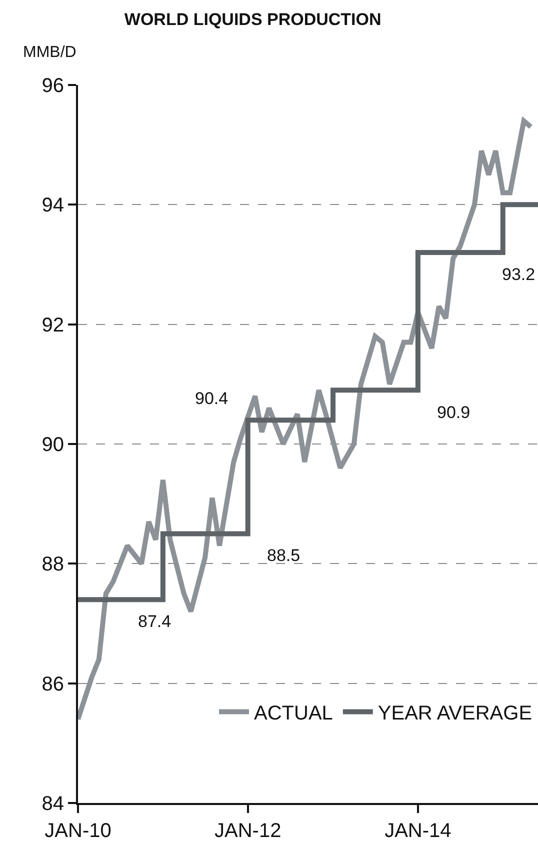  Describe the element at coordinates (155, 621) in the screenshot. I see `annotation: 87.4` at that location.